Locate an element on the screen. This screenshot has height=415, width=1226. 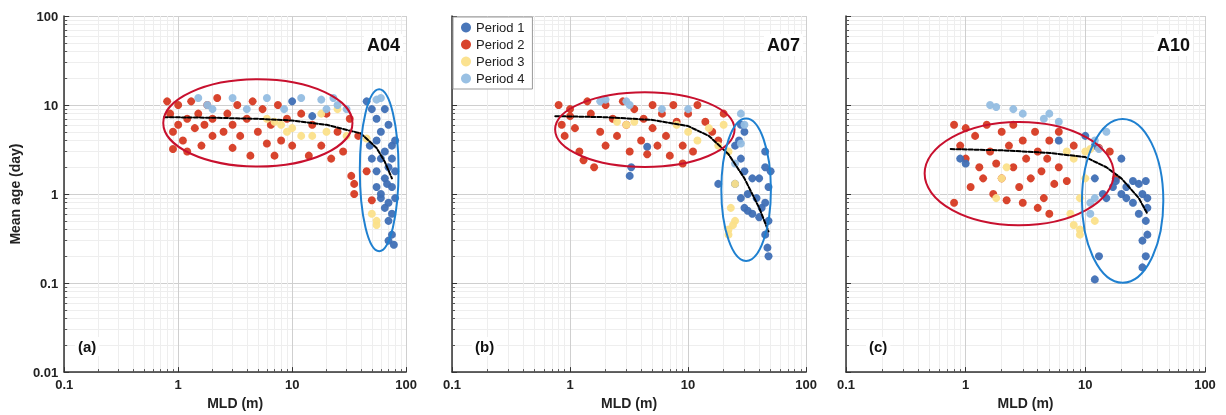
annotation: (c) is located at coordinates (878, 346).